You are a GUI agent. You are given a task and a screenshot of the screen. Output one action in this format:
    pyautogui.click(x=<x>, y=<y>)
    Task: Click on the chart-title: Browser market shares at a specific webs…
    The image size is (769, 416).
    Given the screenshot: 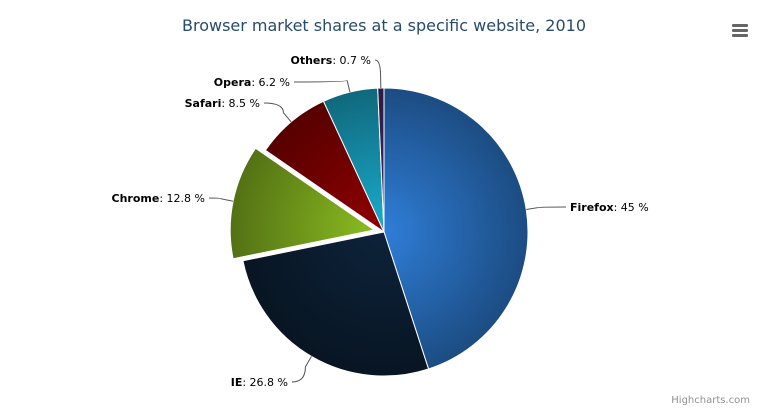 What is the action you would take?
    pyautogui.click(x=384, y=25)
    